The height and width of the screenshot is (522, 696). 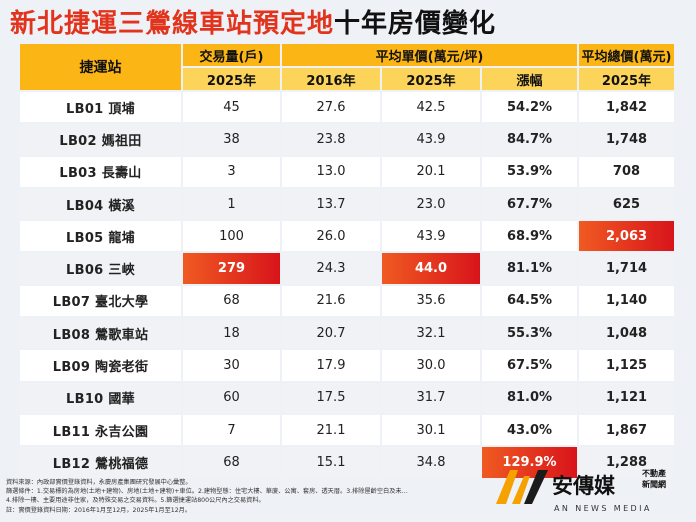 I want to click on growth-cell: 43.0%, so click(x=530, y=431).